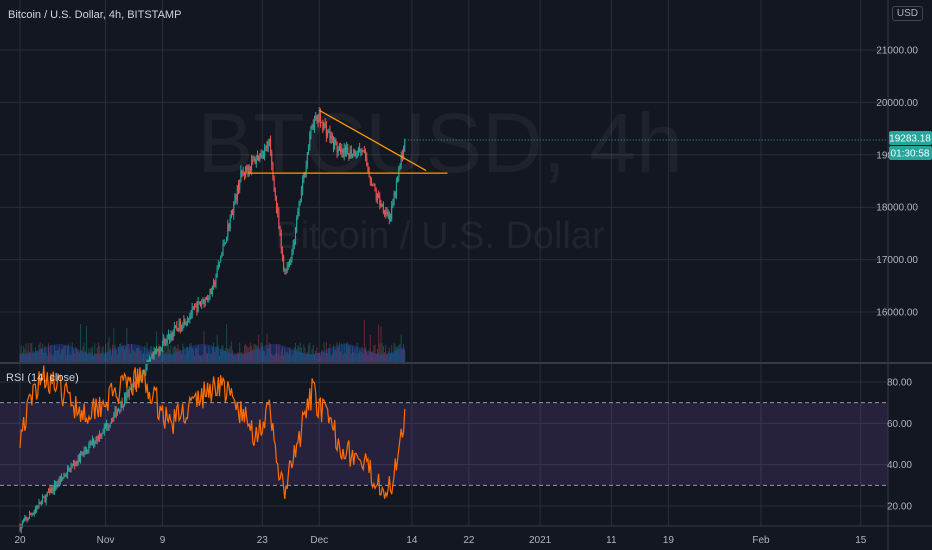 Image resolution: width=932 pixels, height=550 pixels. I want to click on rsi-indicator-label: RSI (14, close), so click(42, 378).